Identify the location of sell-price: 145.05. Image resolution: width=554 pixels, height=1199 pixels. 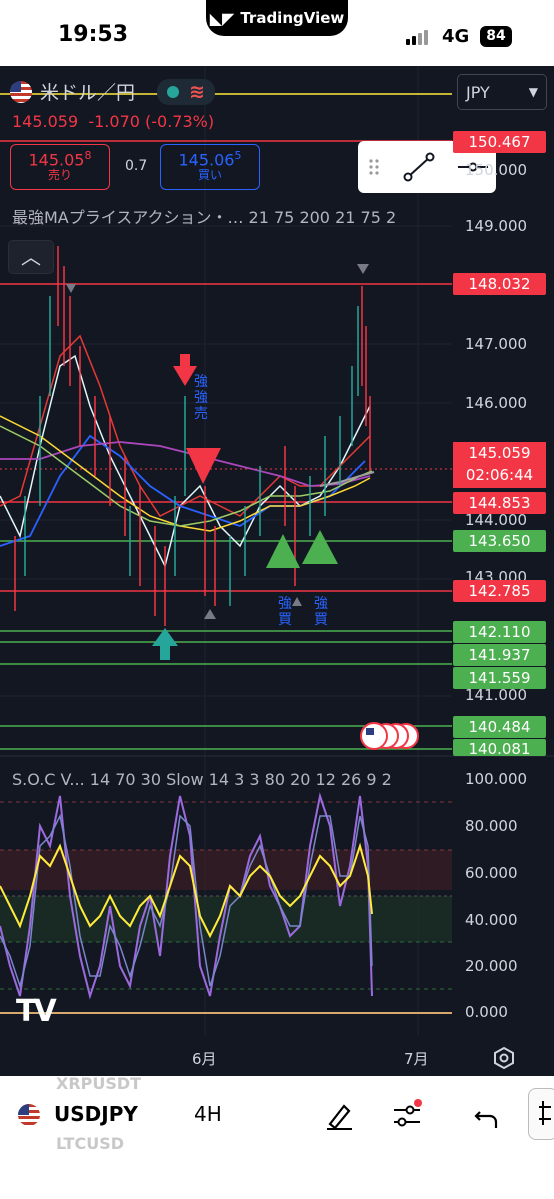
(56, 160).